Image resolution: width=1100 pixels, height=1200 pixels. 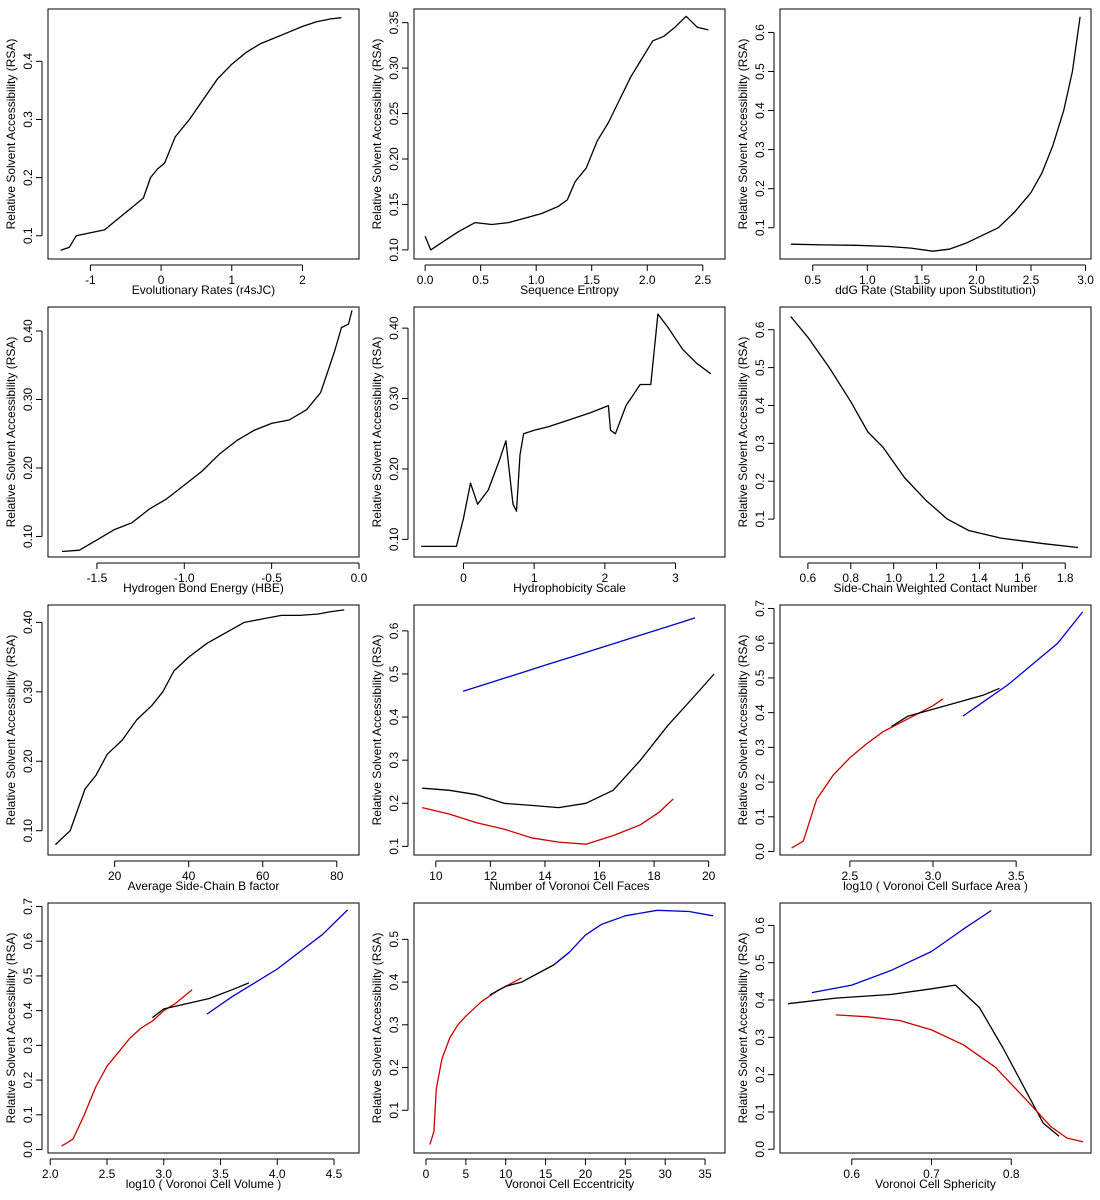 I want to click on x-tick-label: -0.5, so click(x=271, y=578).